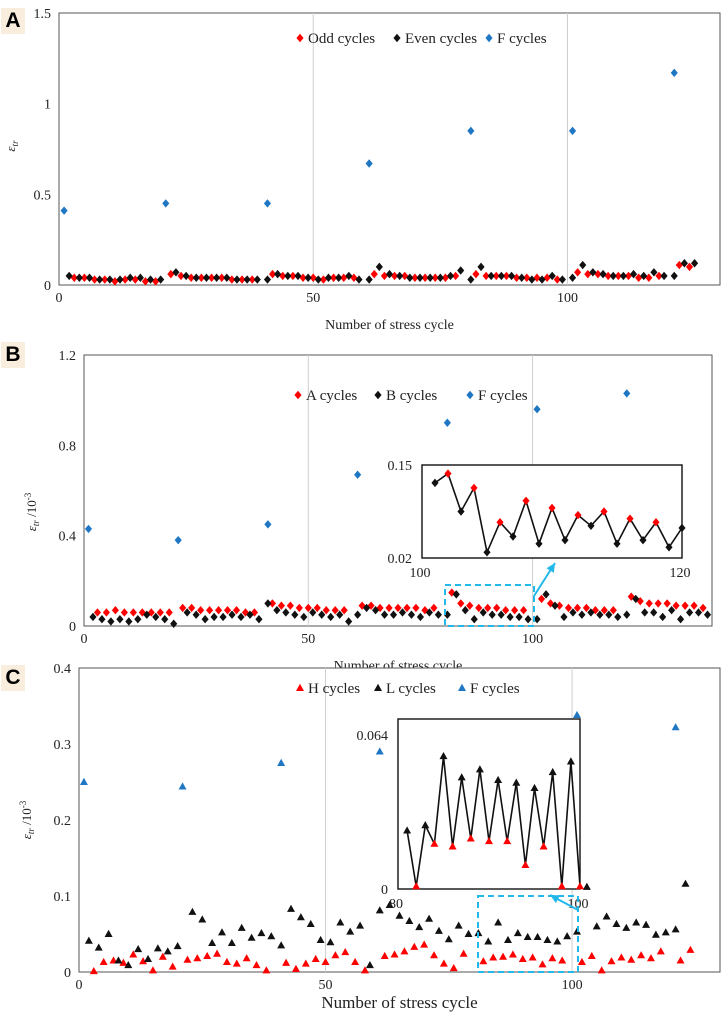 Image resolution: width=726 pixels, height=1020 pixels. I want to click on y-tick-label: 0.8, so click(68, 446).